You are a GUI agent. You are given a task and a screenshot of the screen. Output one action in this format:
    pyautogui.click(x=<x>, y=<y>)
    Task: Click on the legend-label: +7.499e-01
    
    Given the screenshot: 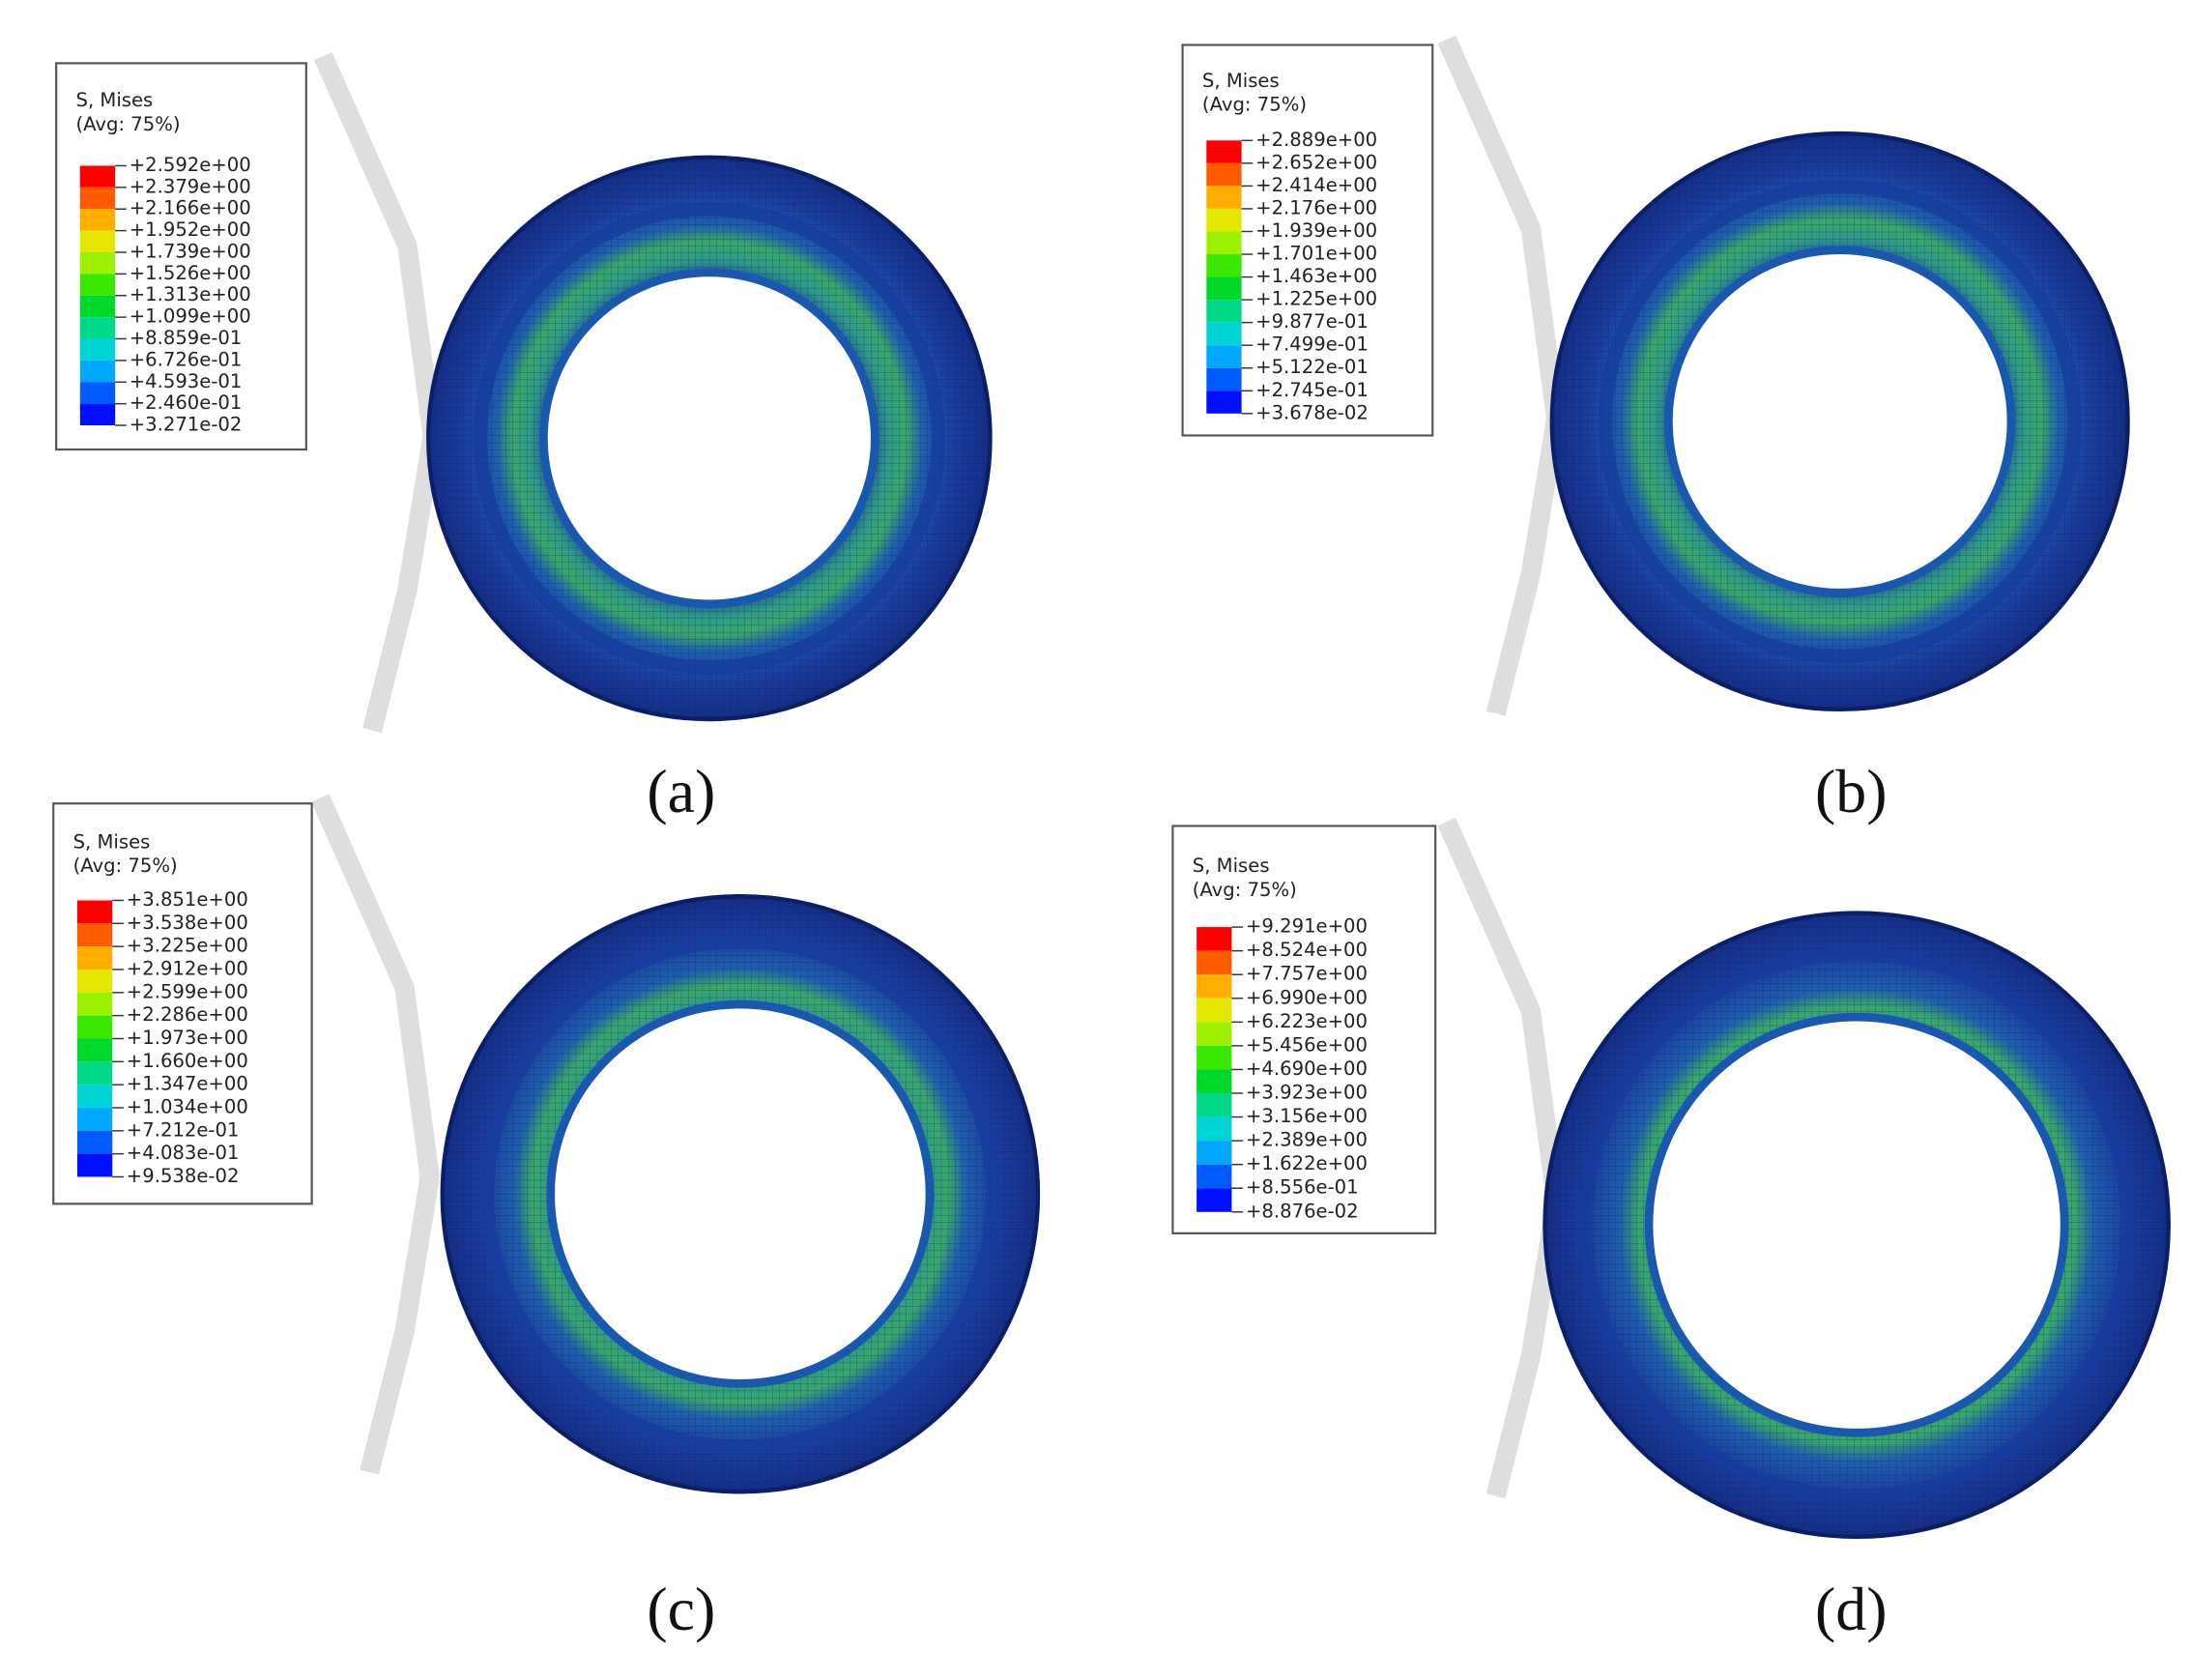 What is the action you would take?
    pyautogui.click(x=1312, y=344)
    